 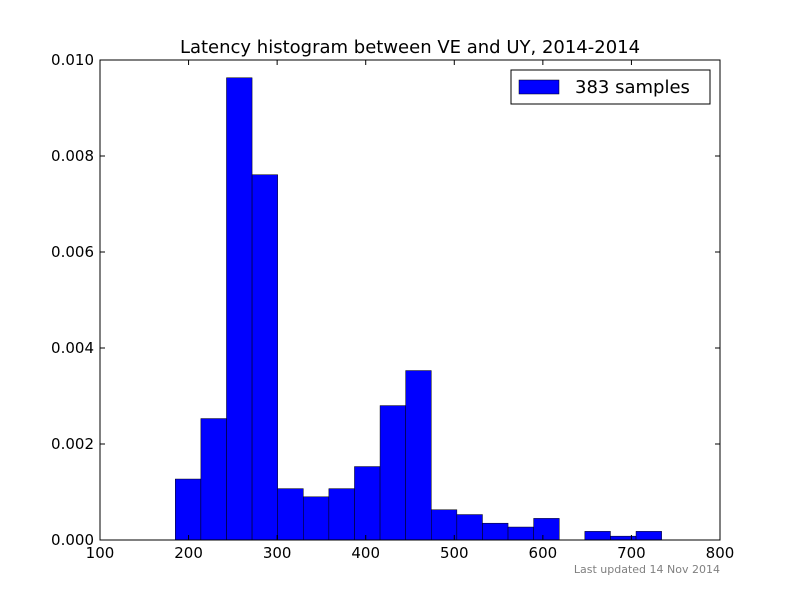 What do you see at coordinates (454, 553) in the screenshot?
I see `x-tick-label-4: 500` at bounding box center [454, 553].